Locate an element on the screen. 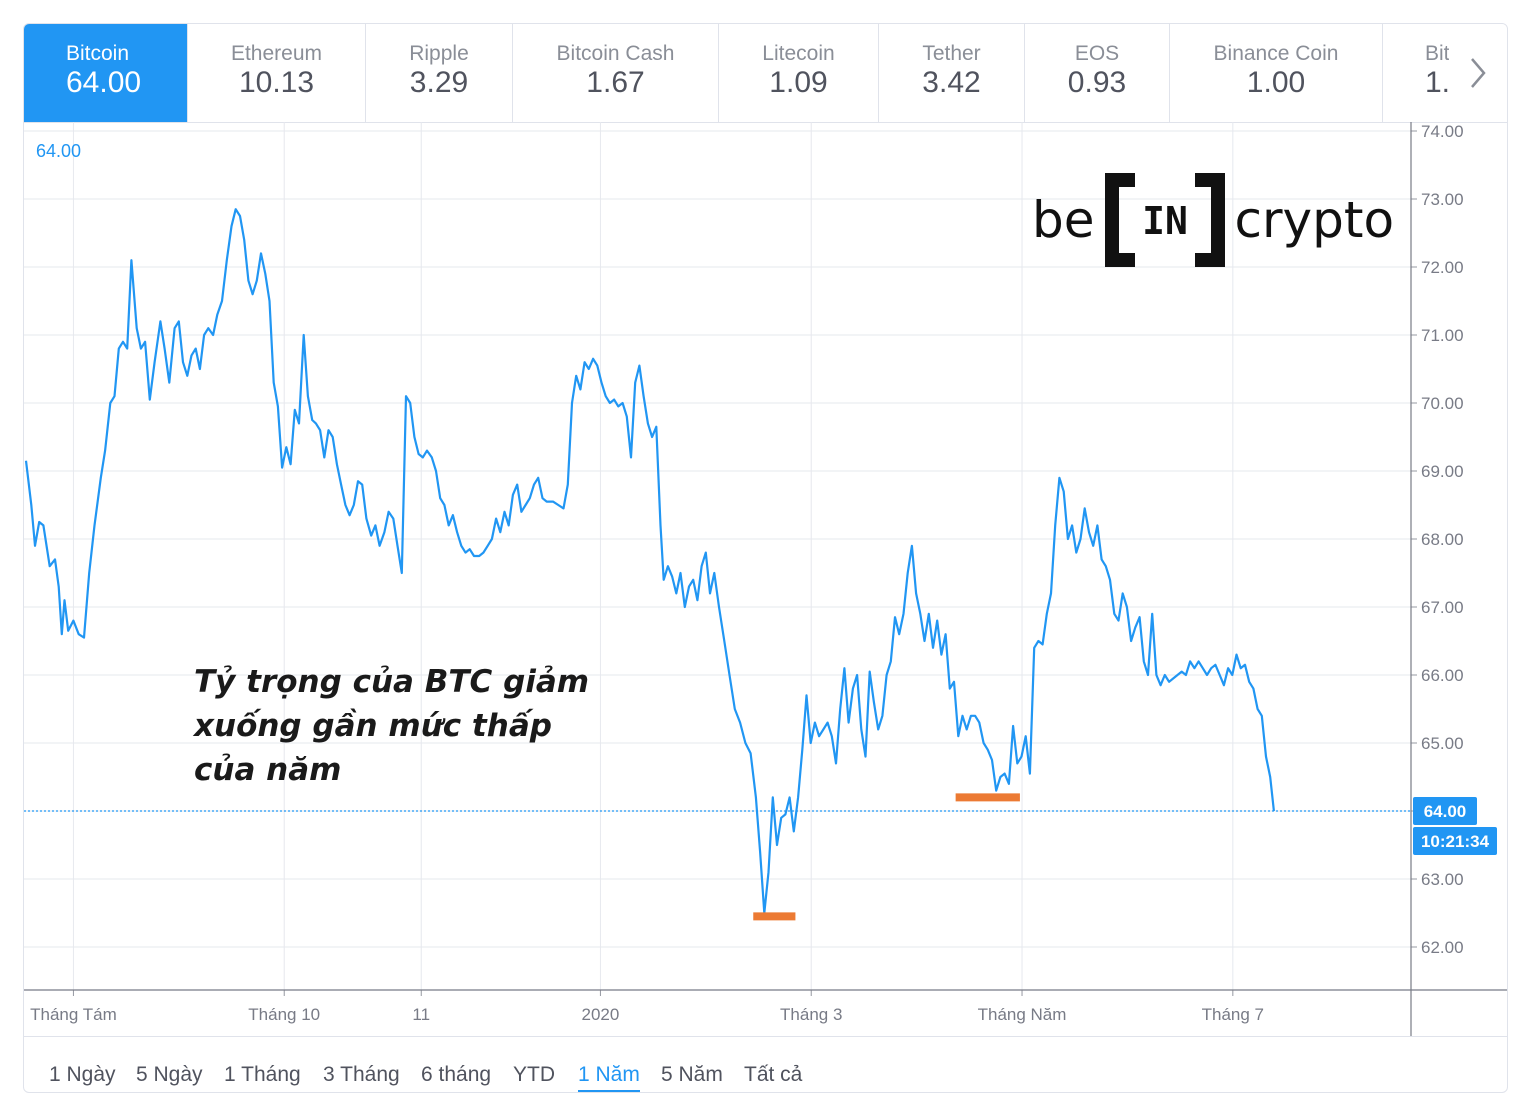 The image size is (1532, 1117). countdown-label: 10:21:34 is located at coordinates (1455, 841).